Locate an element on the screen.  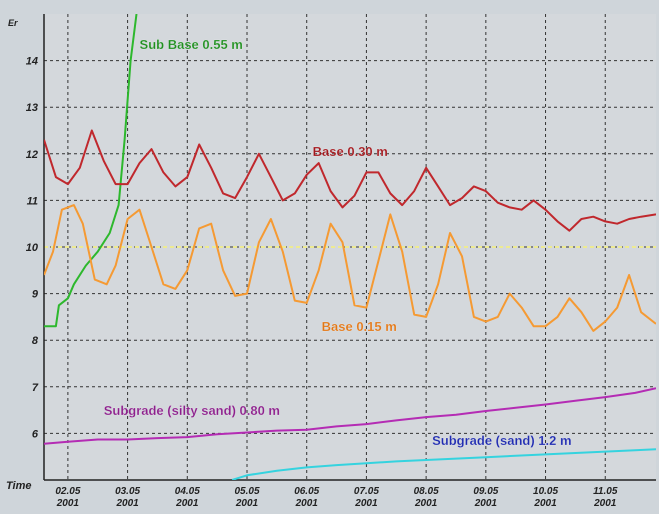
x-tick-label: 11.05 is located at coordinates (605, 491).